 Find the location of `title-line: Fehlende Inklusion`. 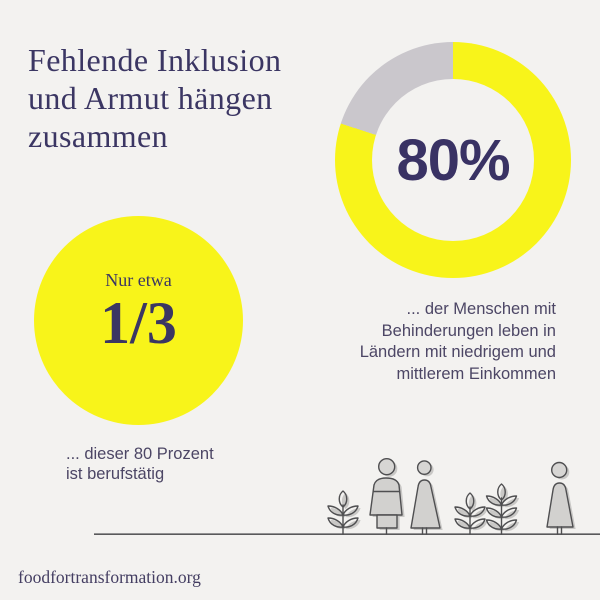

title-line: Fehlende Inklusion is located at coordinates (155, 60).